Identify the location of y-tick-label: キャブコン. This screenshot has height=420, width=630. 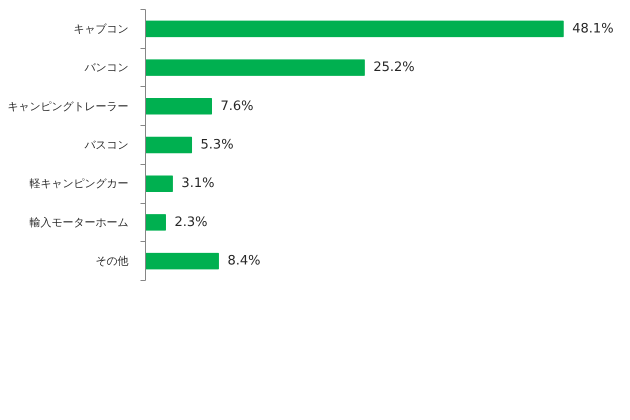
(101, 29).